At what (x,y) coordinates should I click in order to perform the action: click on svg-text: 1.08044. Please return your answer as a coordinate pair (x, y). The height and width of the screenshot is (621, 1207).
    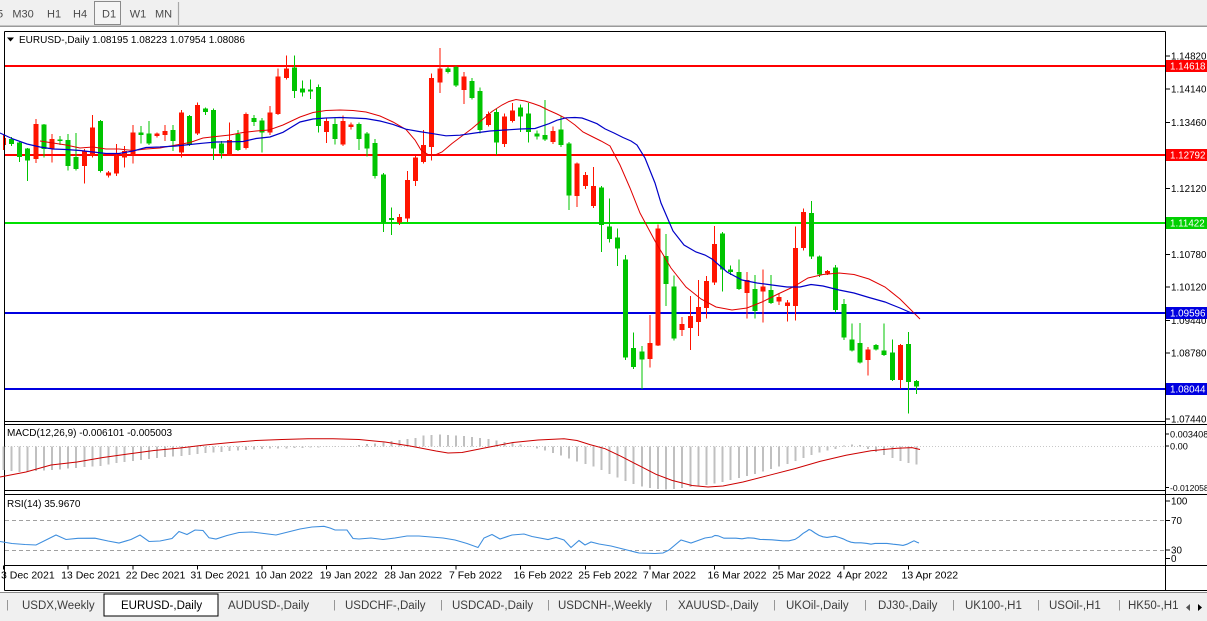
    Looking at the image, I should click on (1188, 390).